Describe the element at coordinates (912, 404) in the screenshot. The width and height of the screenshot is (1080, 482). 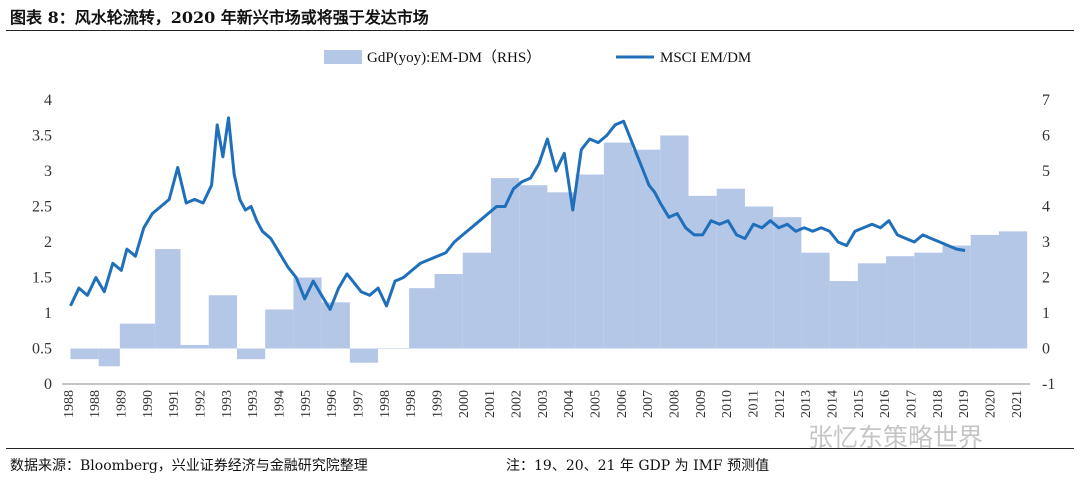
I see `x-tick-label: 2017` at that location.